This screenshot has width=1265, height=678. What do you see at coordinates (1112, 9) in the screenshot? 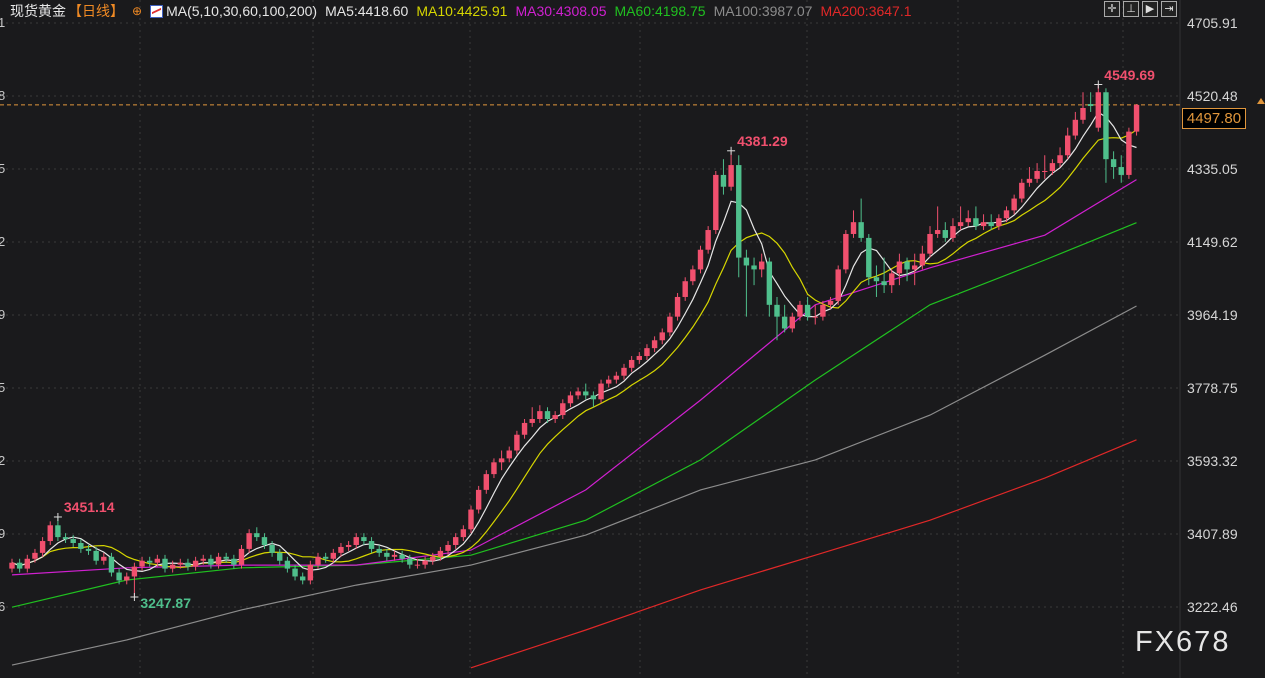
I see `crosshair-icon: ✛` at bounding box center [1112, 9].